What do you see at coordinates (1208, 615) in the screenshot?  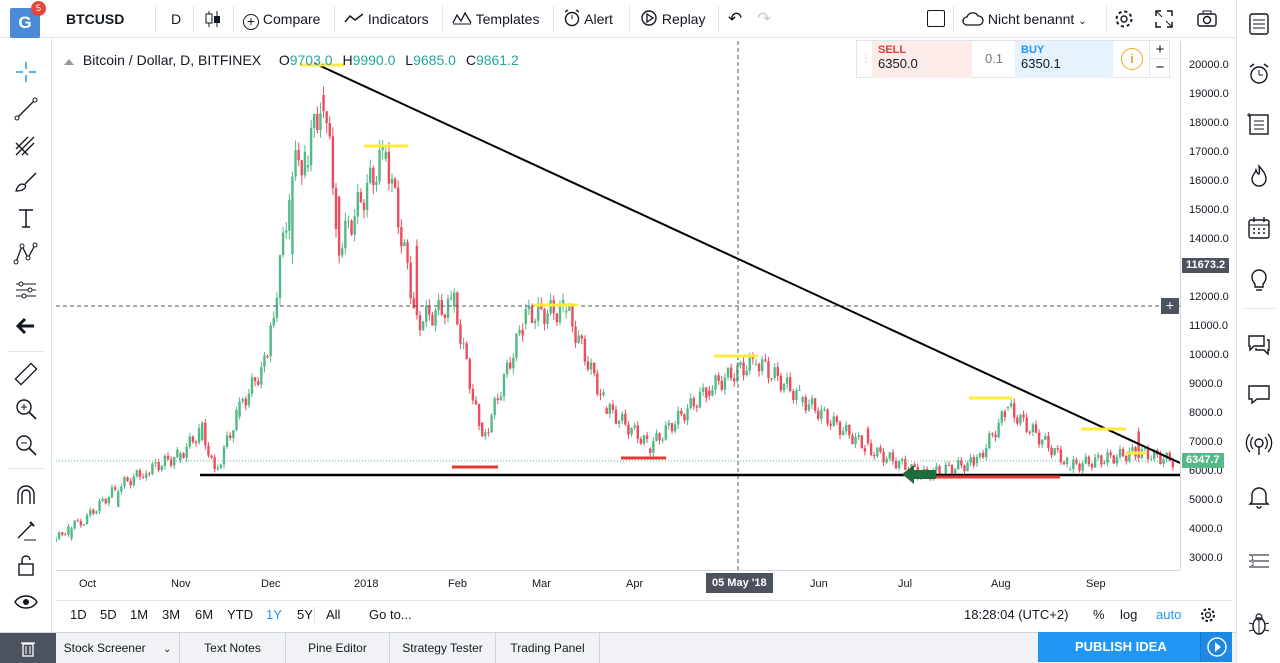 I see `settings-gear-icon` at bounding box center [1208, 615].